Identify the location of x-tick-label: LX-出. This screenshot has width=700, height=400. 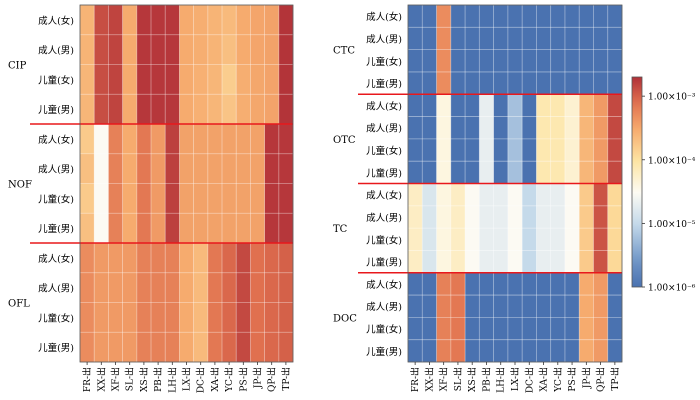
(515, 379).